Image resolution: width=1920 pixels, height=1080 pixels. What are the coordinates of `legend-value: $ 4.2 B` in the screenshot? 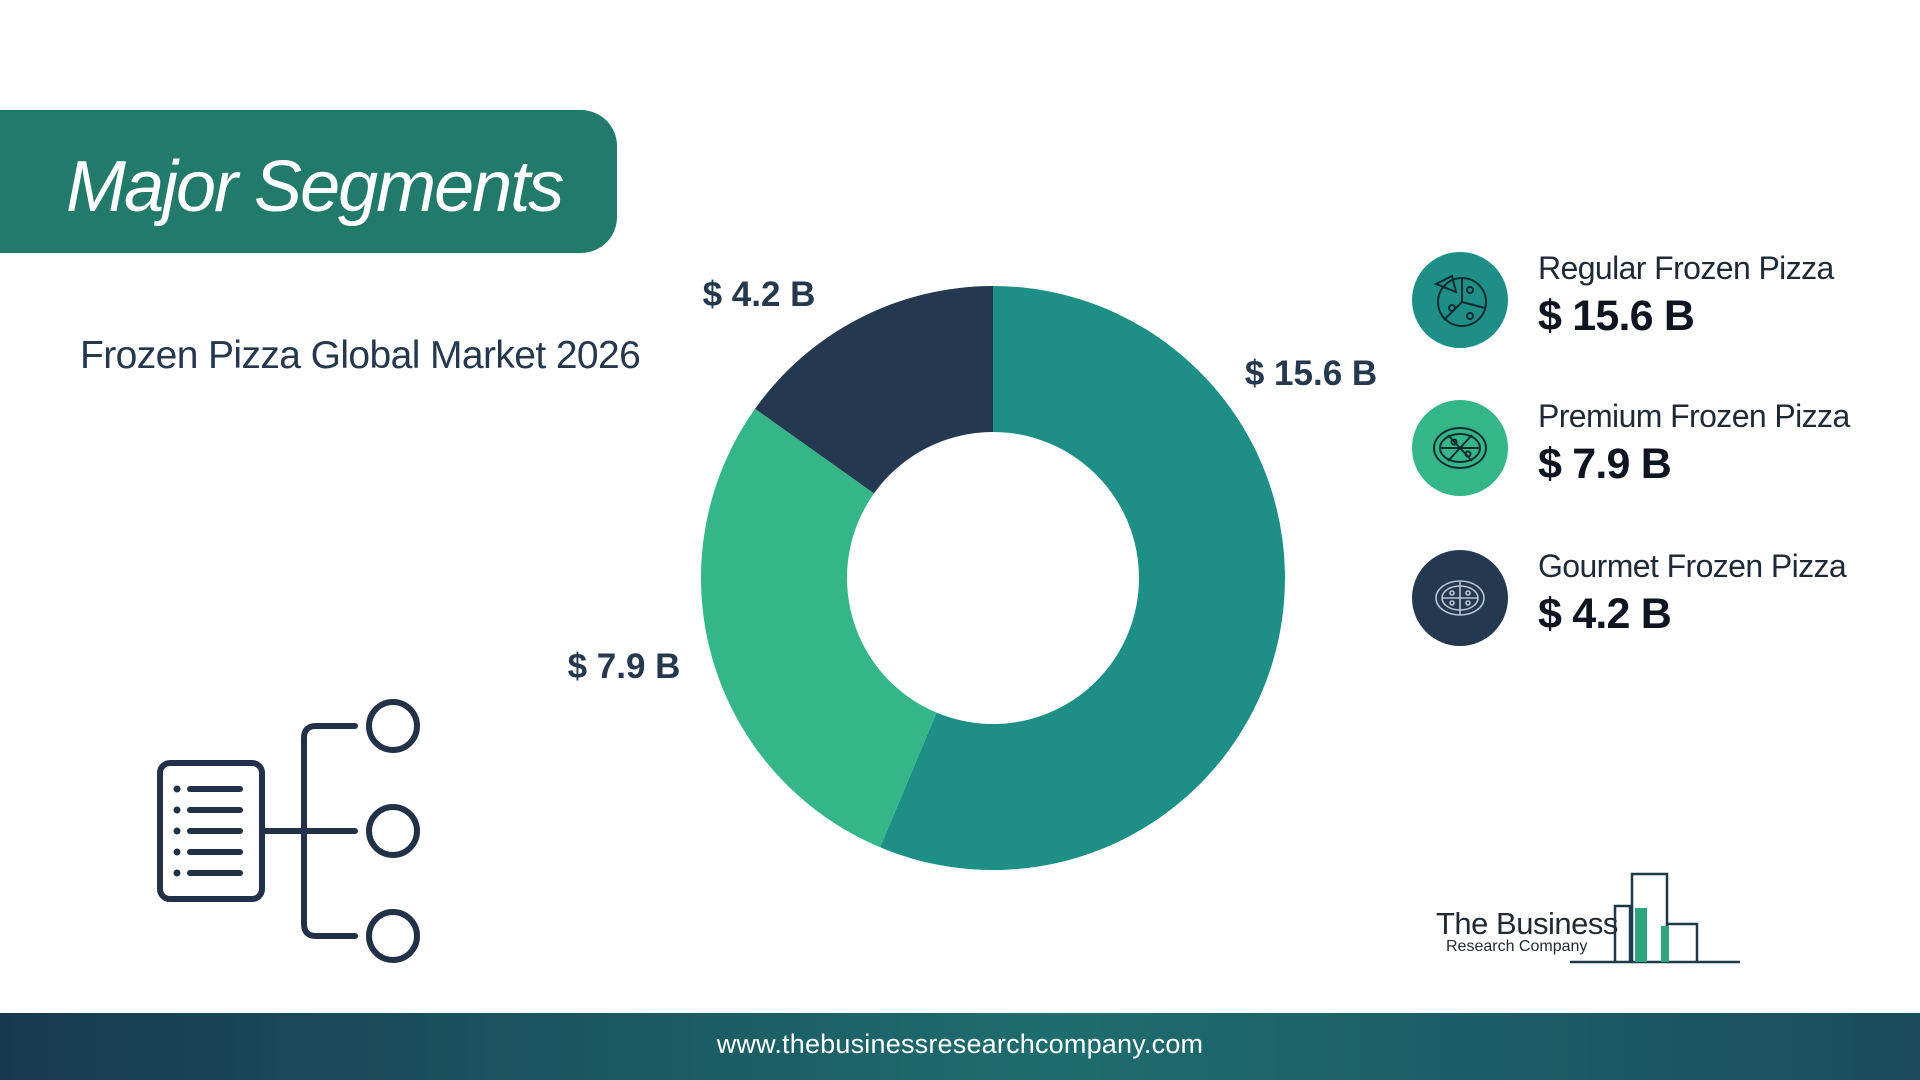 It's located at (1605, 614).